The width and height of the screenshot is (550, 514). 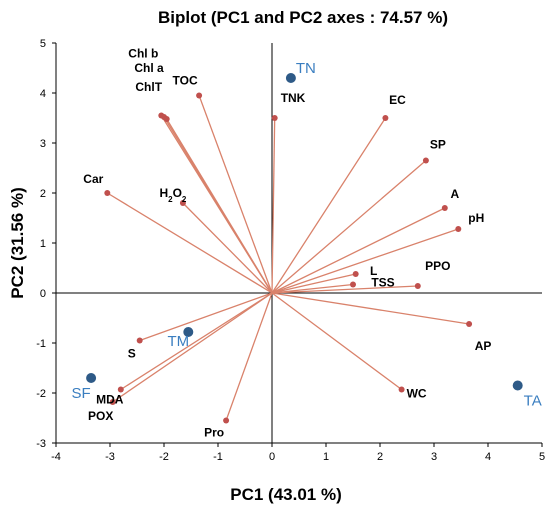 I want to click on vector-ec, so click(x=328, y=205).